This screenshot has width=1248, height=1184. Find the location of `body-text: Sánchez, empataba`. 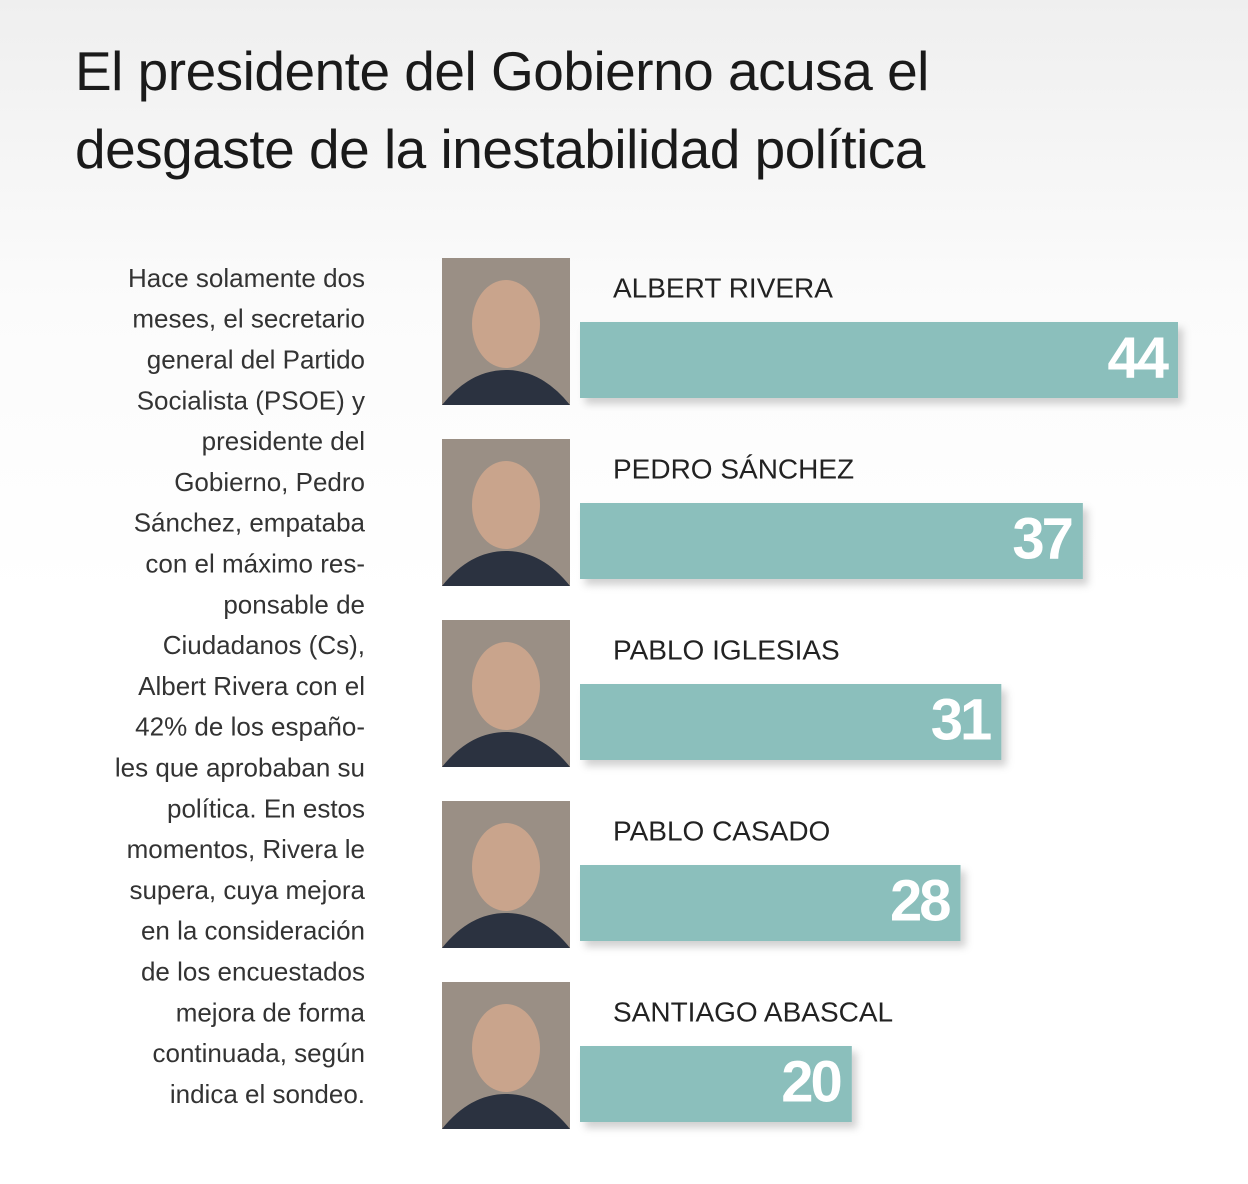

body-text: Sánchez, empataba is located at coordinates (250, 523).